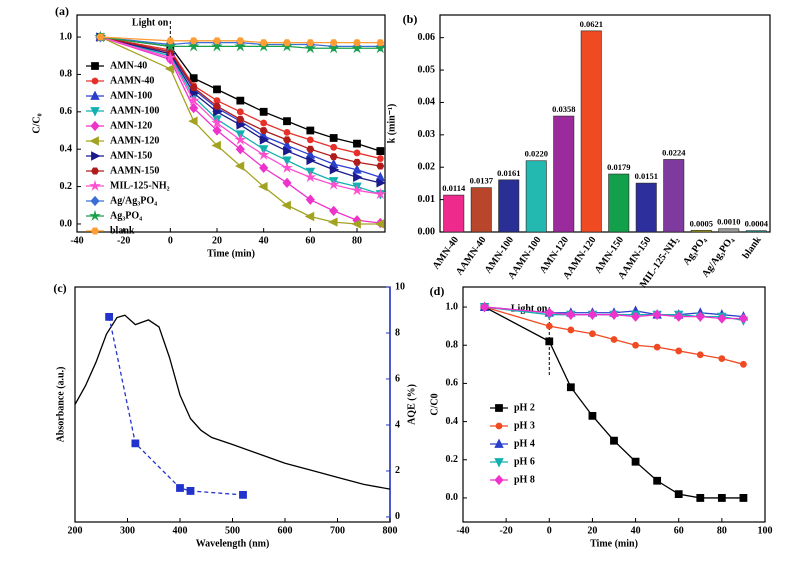 This screenshot has width=786, height=561. What do you see at coordinates (752, 247) in the screenshot?
I see `x-tick-label: blank` at bounding box center [752, 247].